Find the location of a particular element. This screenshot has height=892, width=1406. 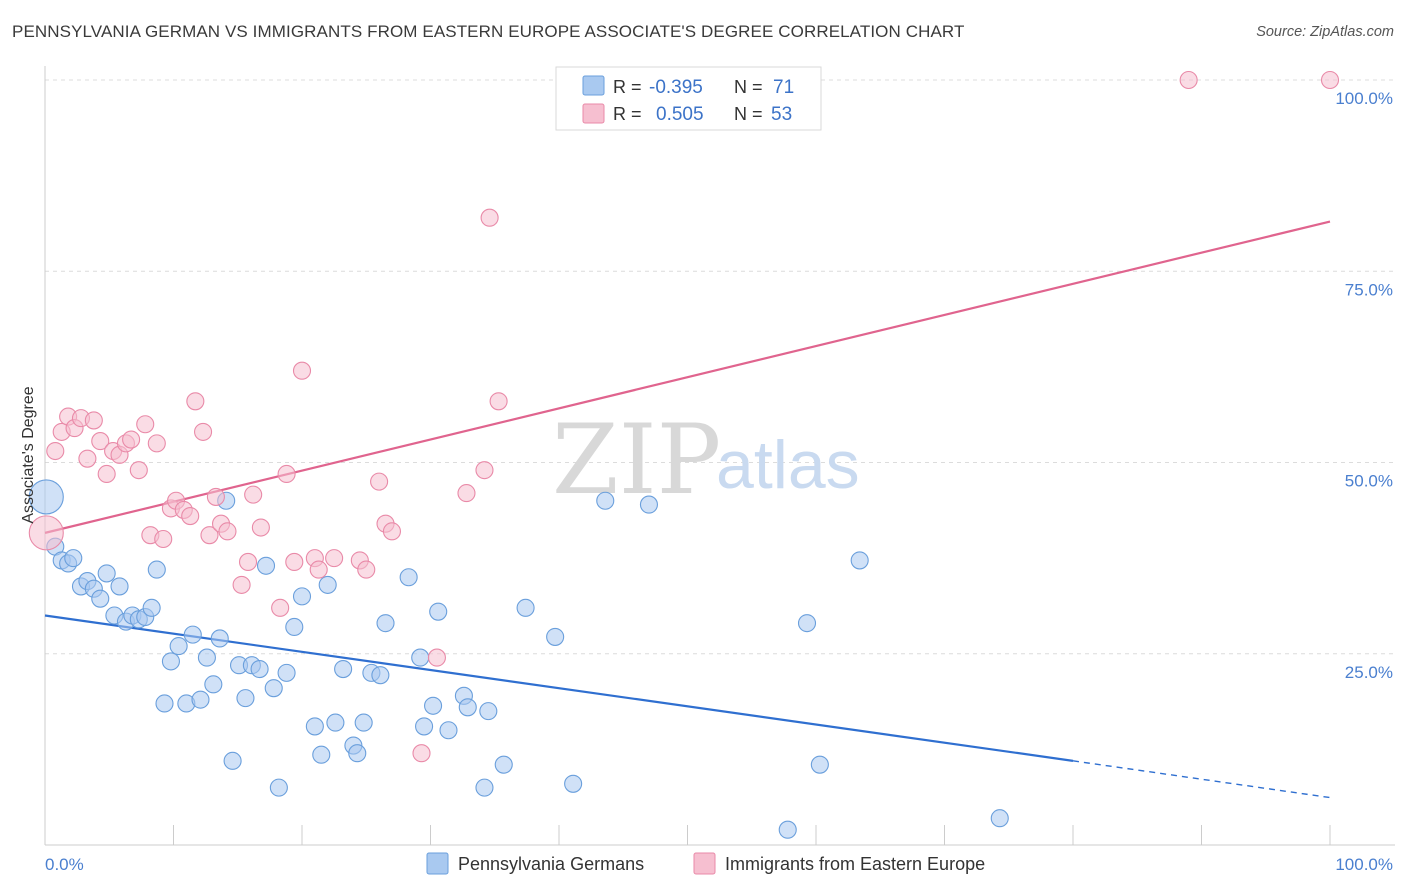

bottom-legend-label-1: Immigrants from Eastern Europe is located at coordinates (855, 864).